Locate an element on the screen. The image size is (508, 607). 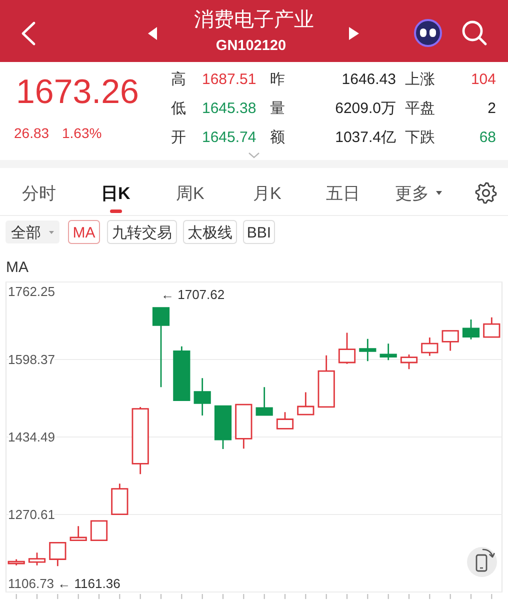
y-tick-label: 1434.49 is located at coordinates (31, 437).